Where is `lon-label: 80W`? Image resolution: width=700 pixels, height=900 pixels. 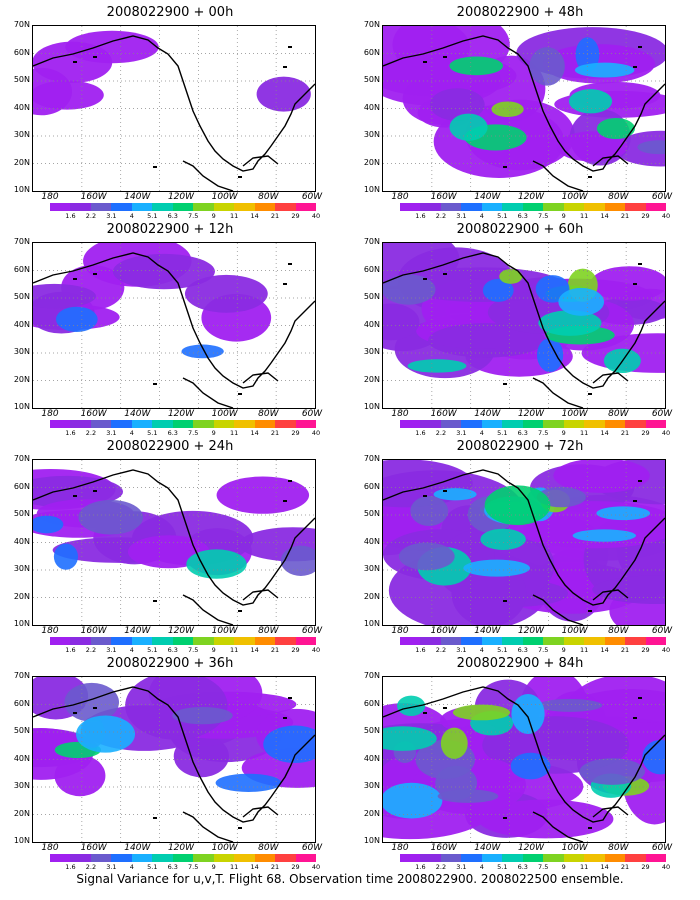 lon-label: 80W is located at coordinates (618, 197).